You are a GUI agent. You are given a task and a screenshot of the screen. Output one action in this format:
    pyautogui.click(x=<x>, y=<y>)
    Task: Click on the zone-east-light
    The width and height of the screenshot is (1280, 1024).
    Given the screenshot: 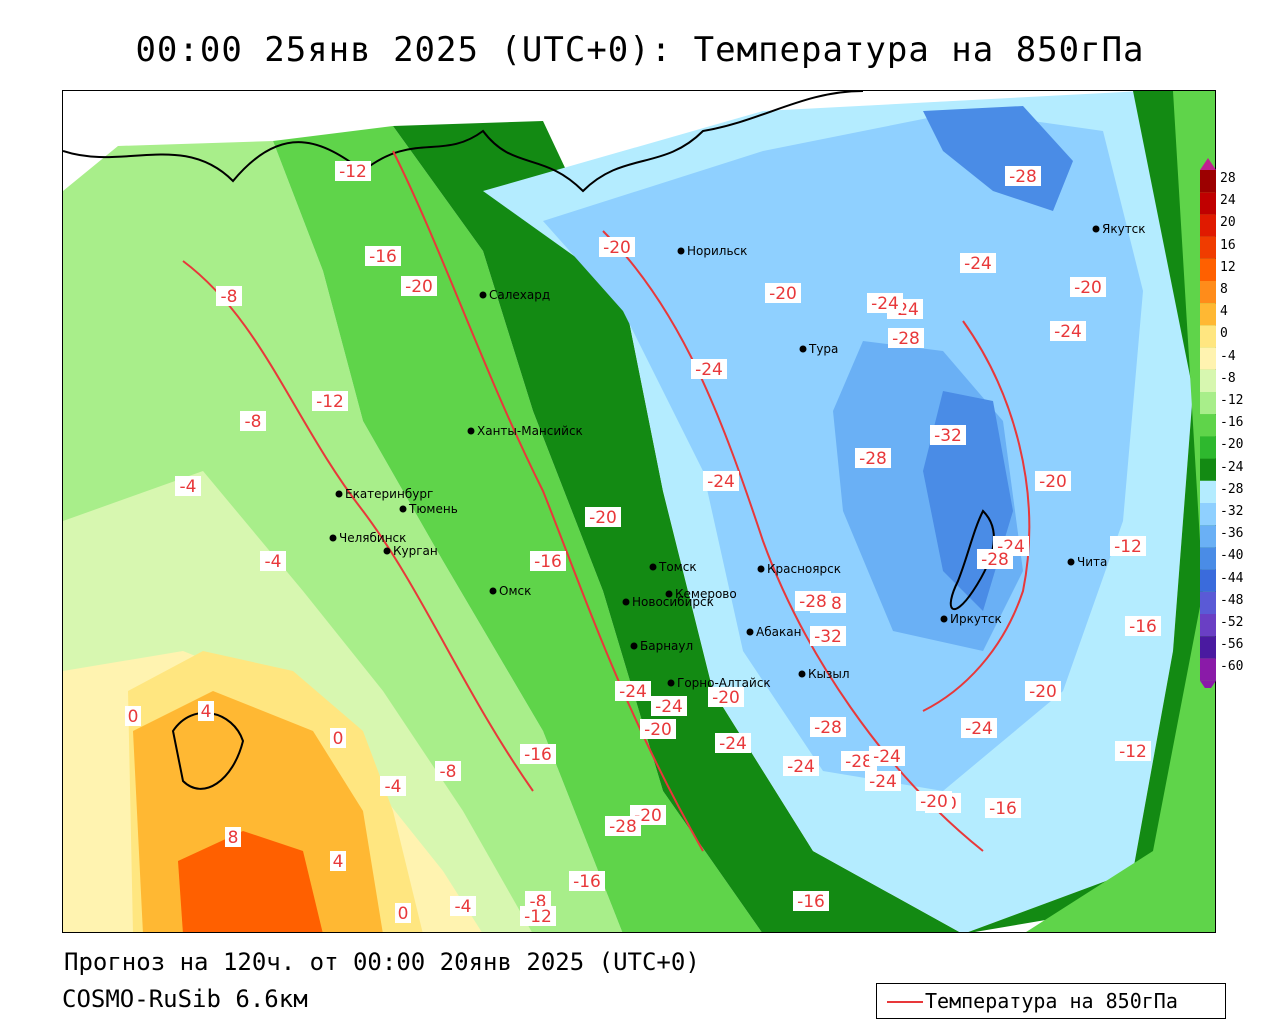 What is the action you would take?
    pyautogui.click(x=1120, y=511)
    